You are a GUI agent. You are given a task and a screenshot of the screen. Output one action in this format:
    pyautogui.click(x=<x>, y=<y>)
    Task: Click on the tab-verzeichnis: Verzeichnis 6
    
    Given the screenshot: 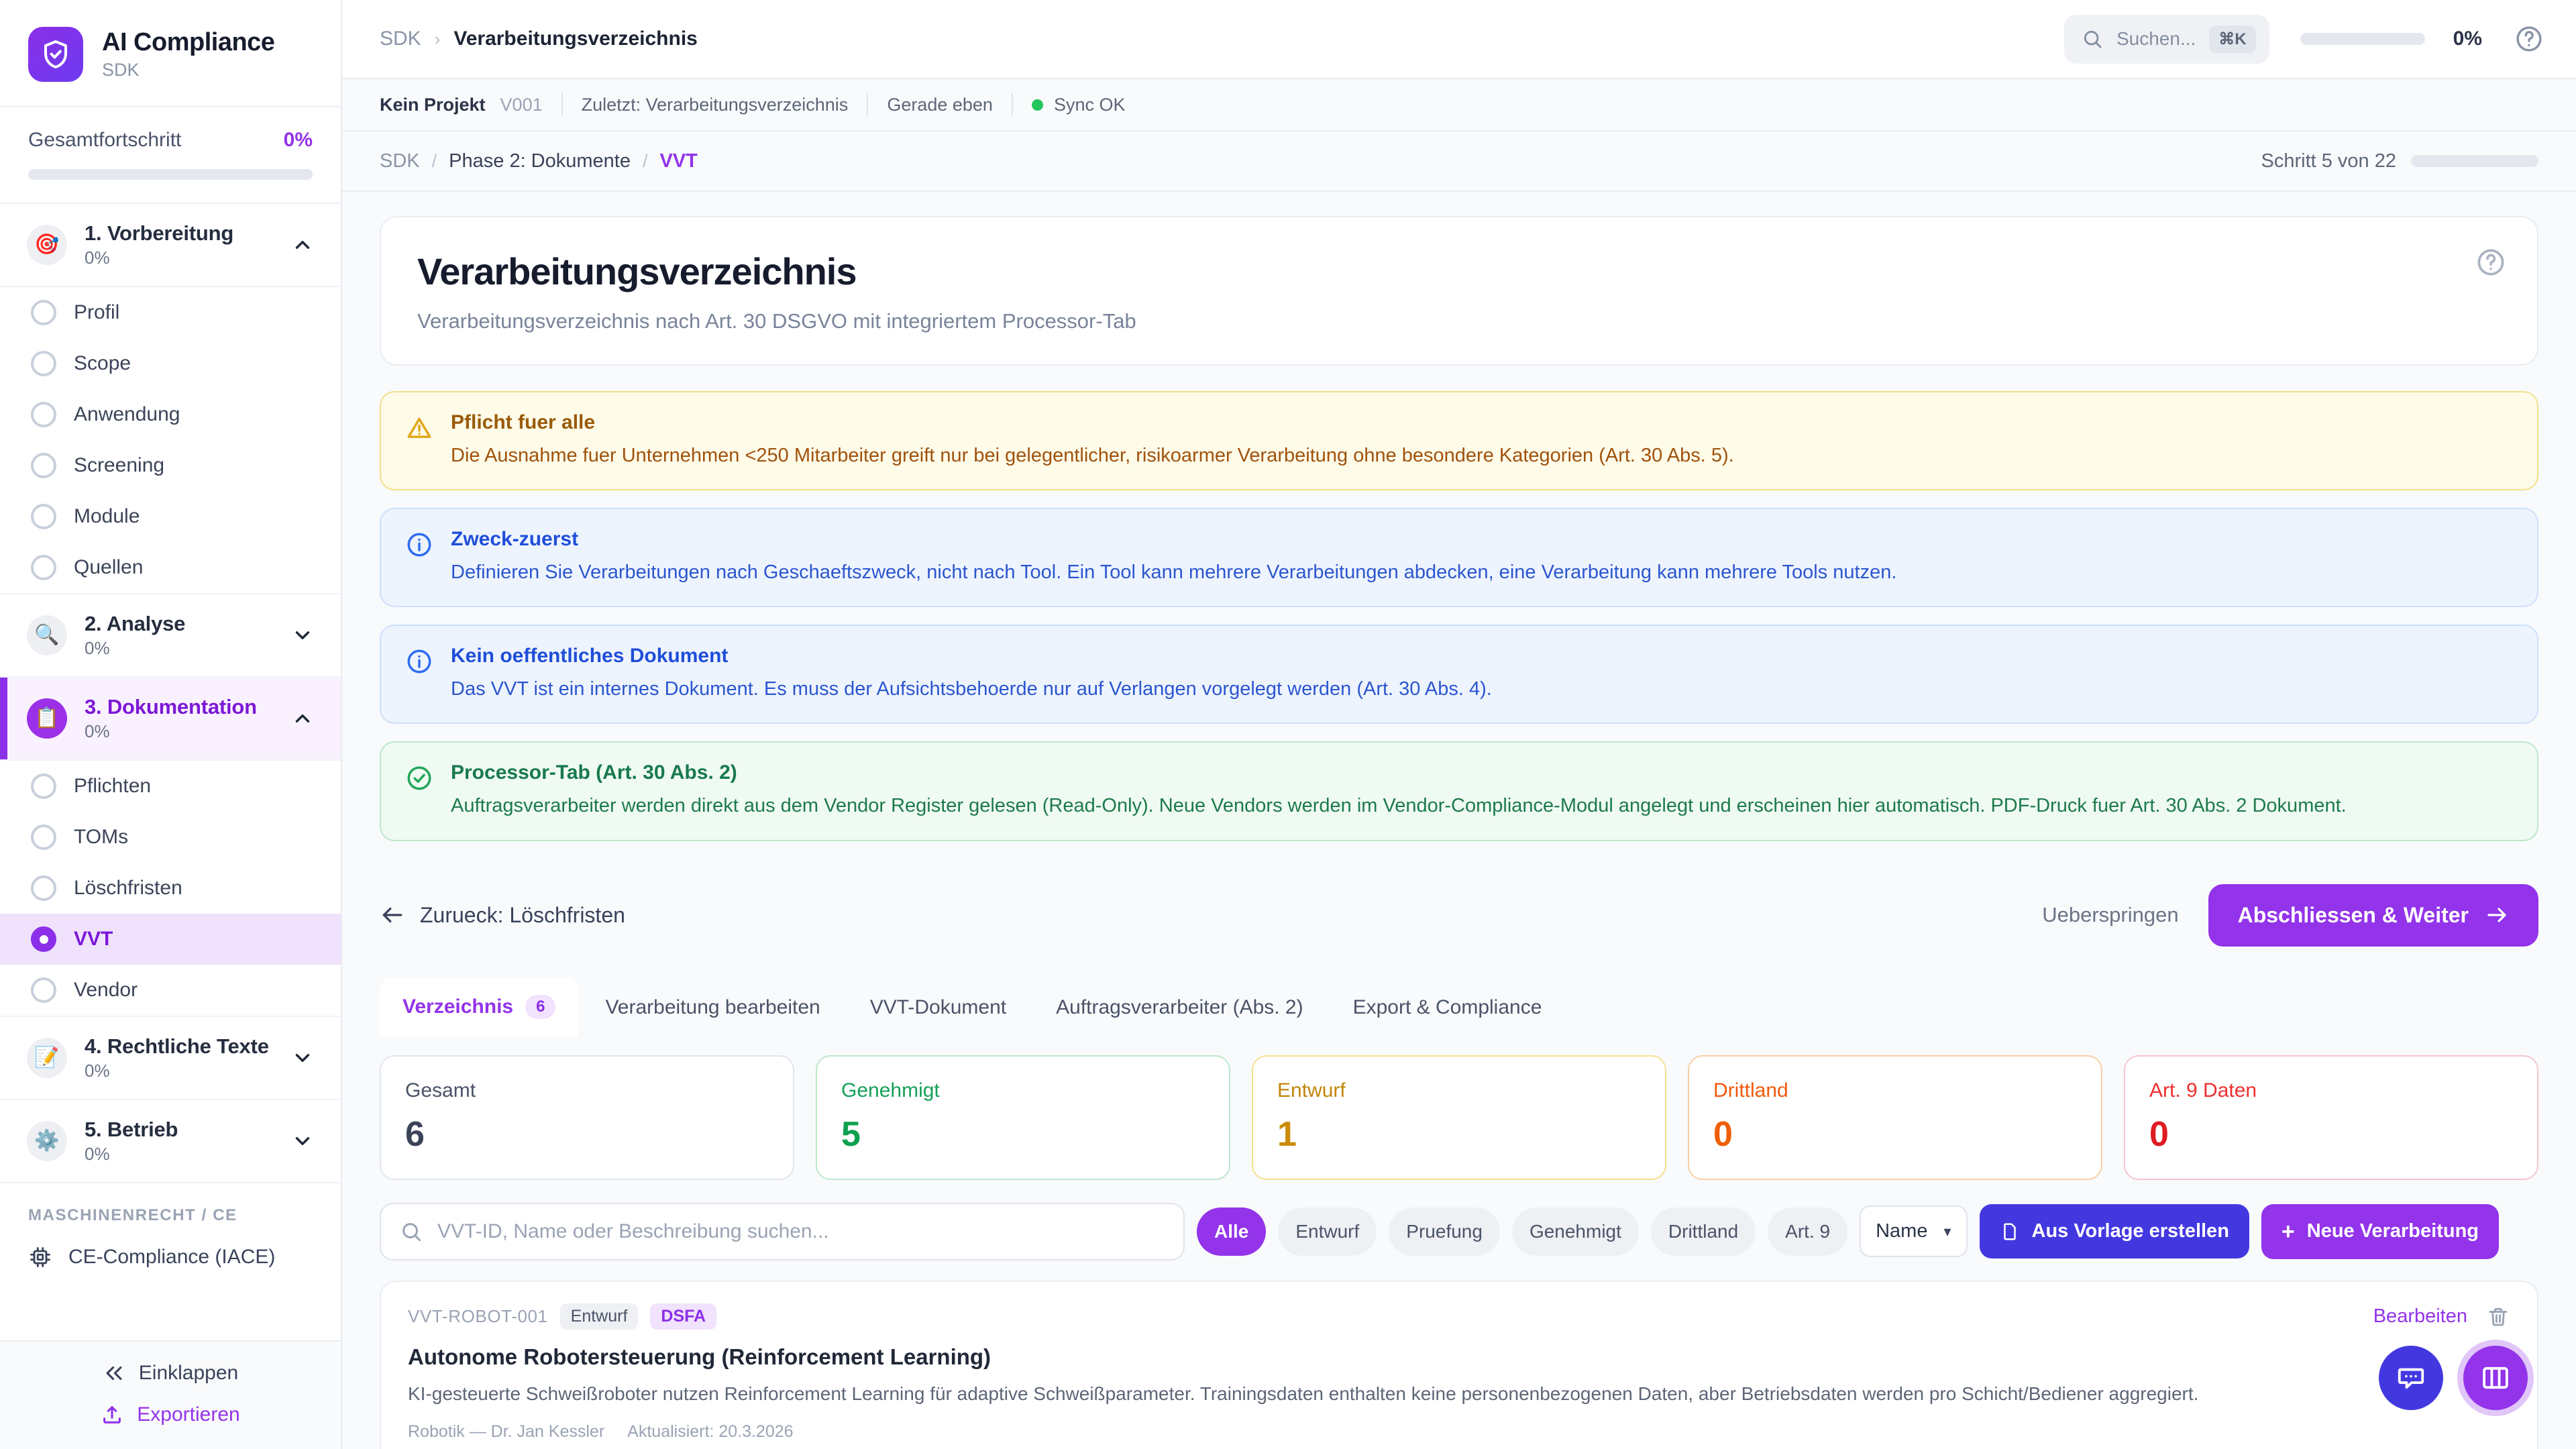 What is the action you would take?
    pyautogui.click(x=479, y=1006)
    